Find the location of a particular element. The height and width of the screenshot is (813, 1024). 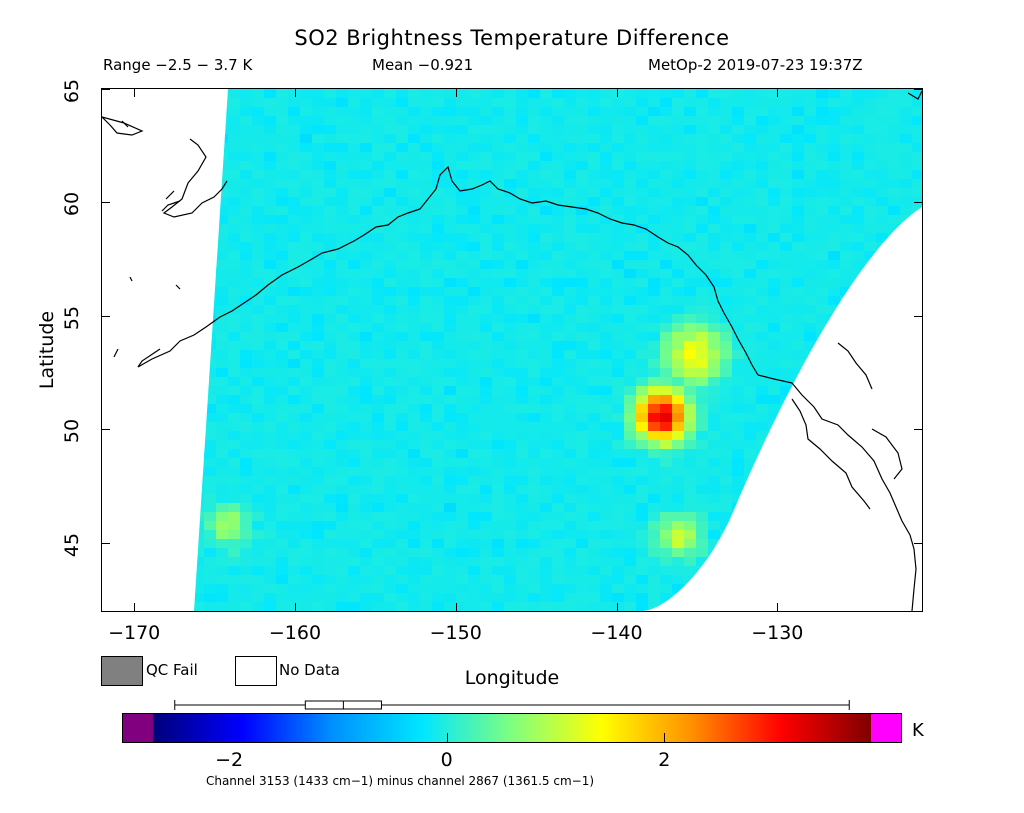

colorbar-tick-label: −2 is located at coordinates (229, 760).